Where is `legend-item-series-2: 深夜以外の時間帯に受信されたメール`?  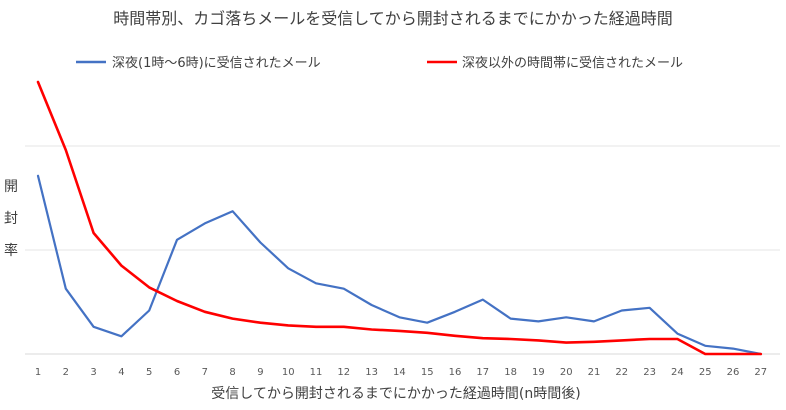
legend-item-series-2: 深夜以外の時間帯に受信されたメール is located at coordinates (555, 63).